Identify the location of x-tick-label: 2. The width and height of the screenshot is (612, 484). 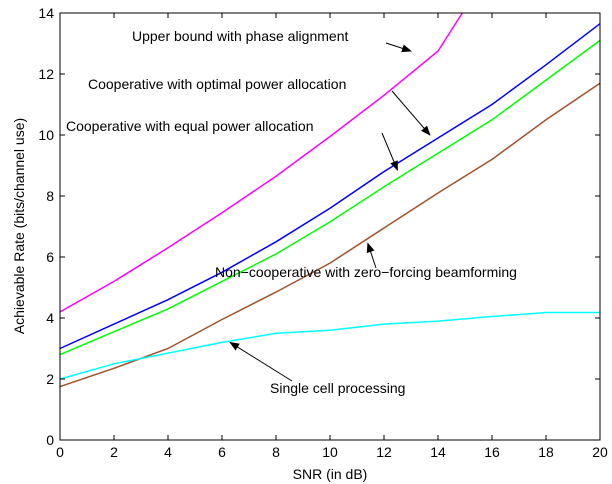
(114, 452).